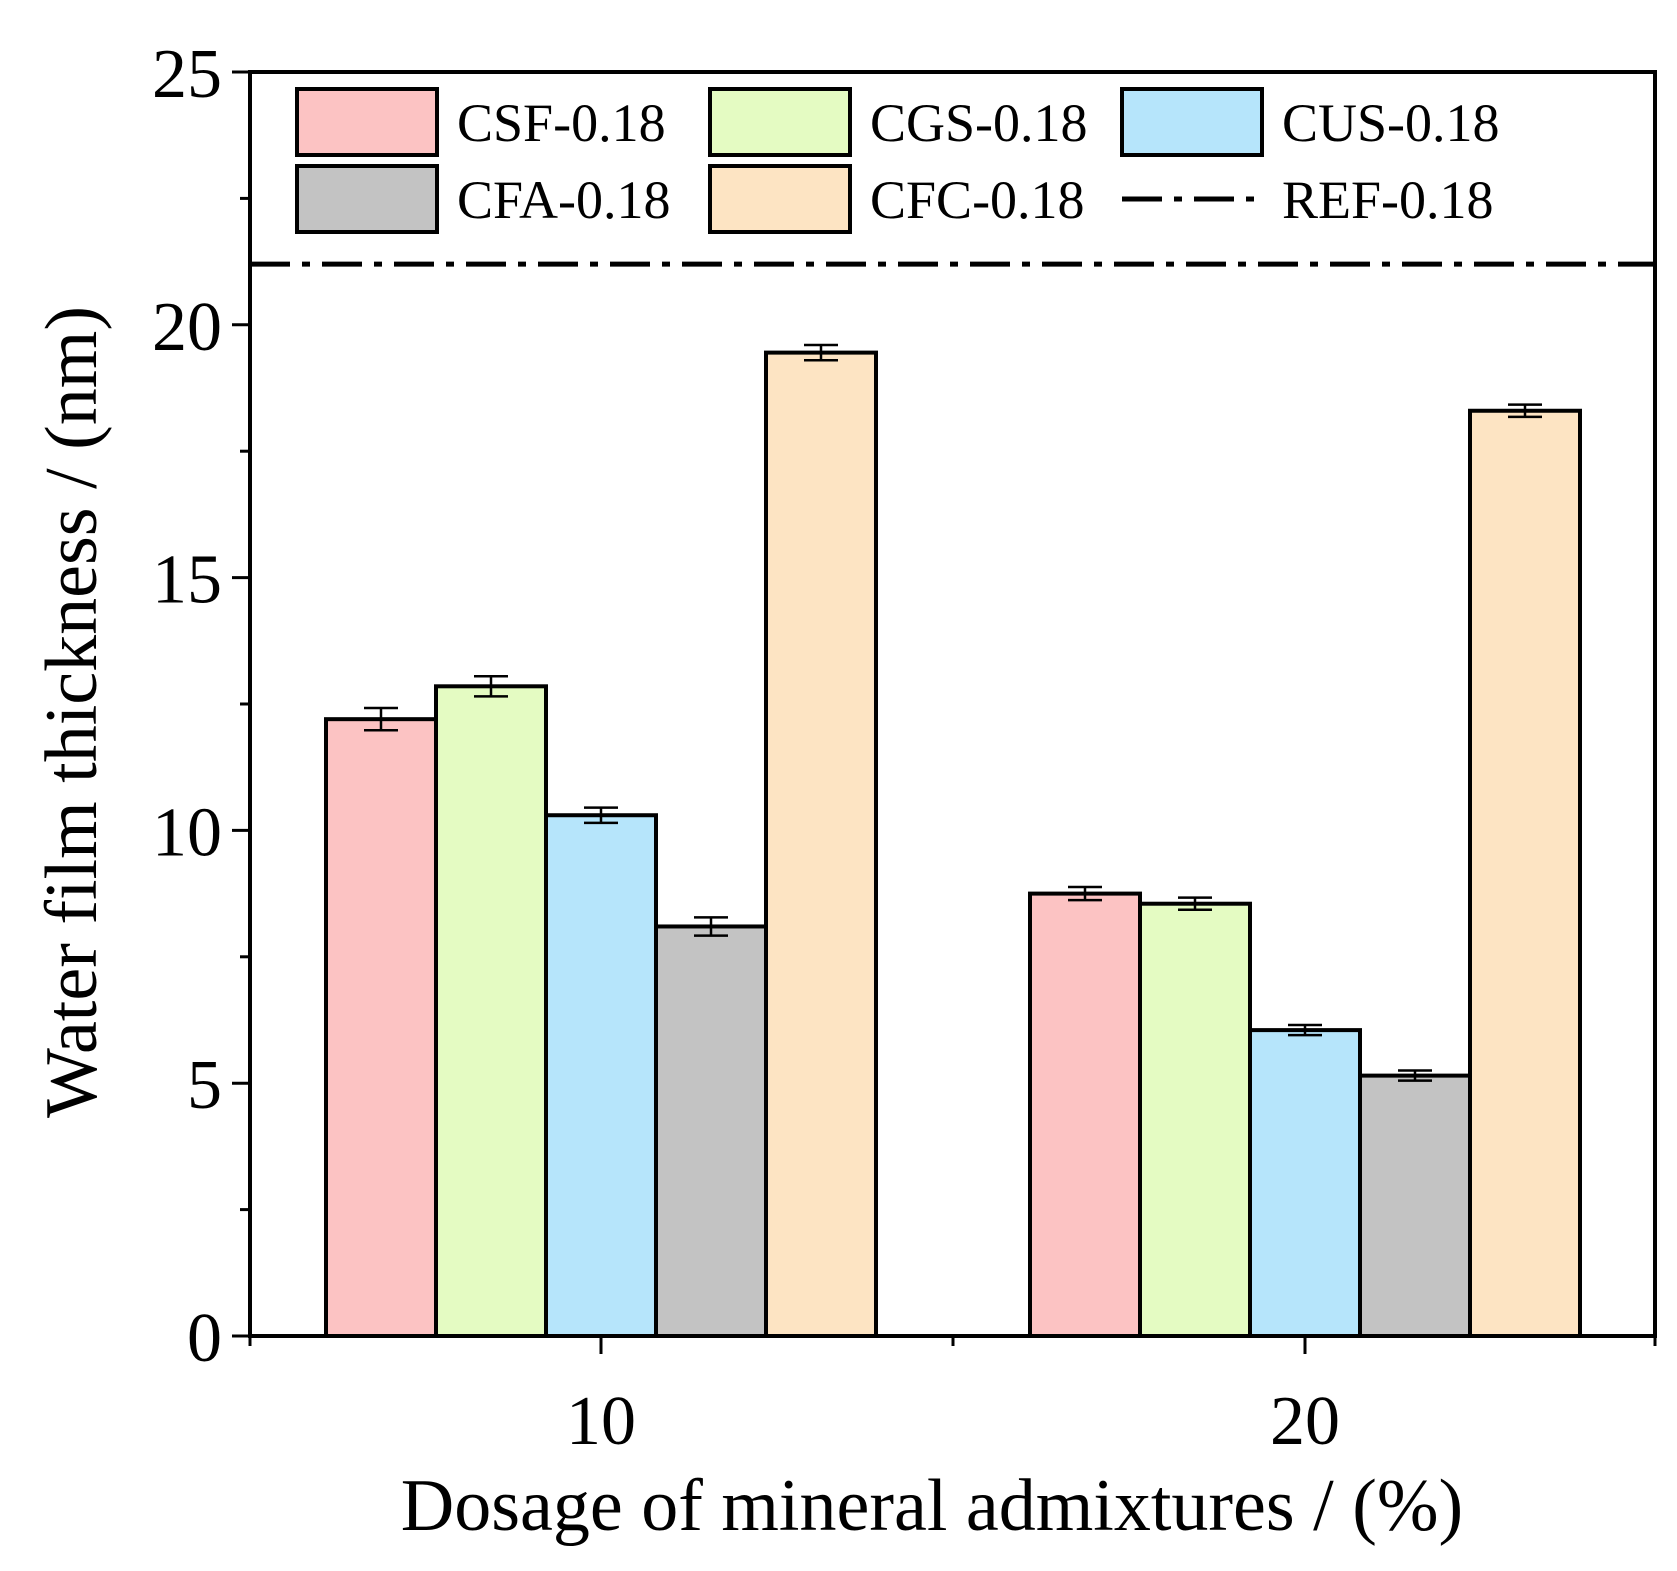  I want to click on y-tick-label-25: 25, so click(187, 74).